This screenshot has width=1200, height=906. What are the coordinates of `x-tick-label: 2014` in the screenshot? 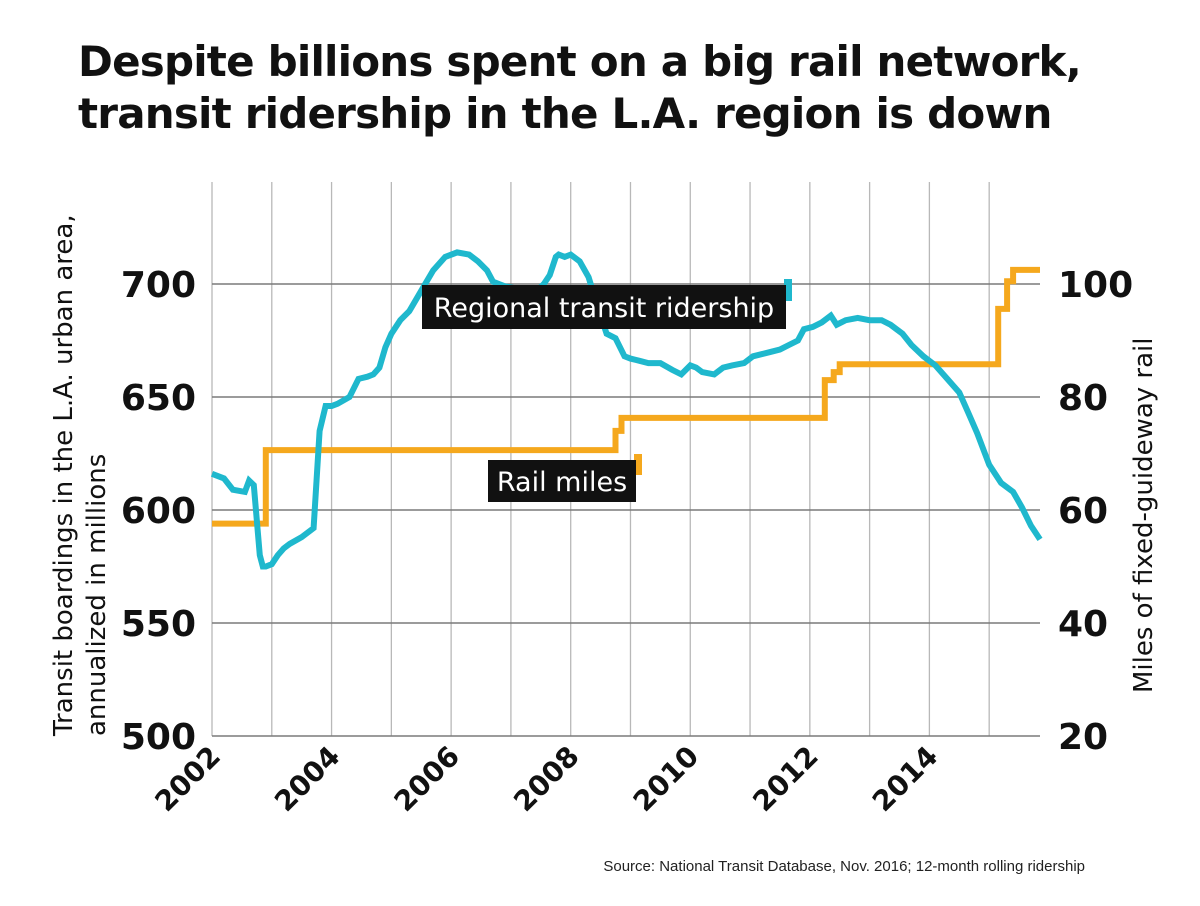 It's located at (905, 779).